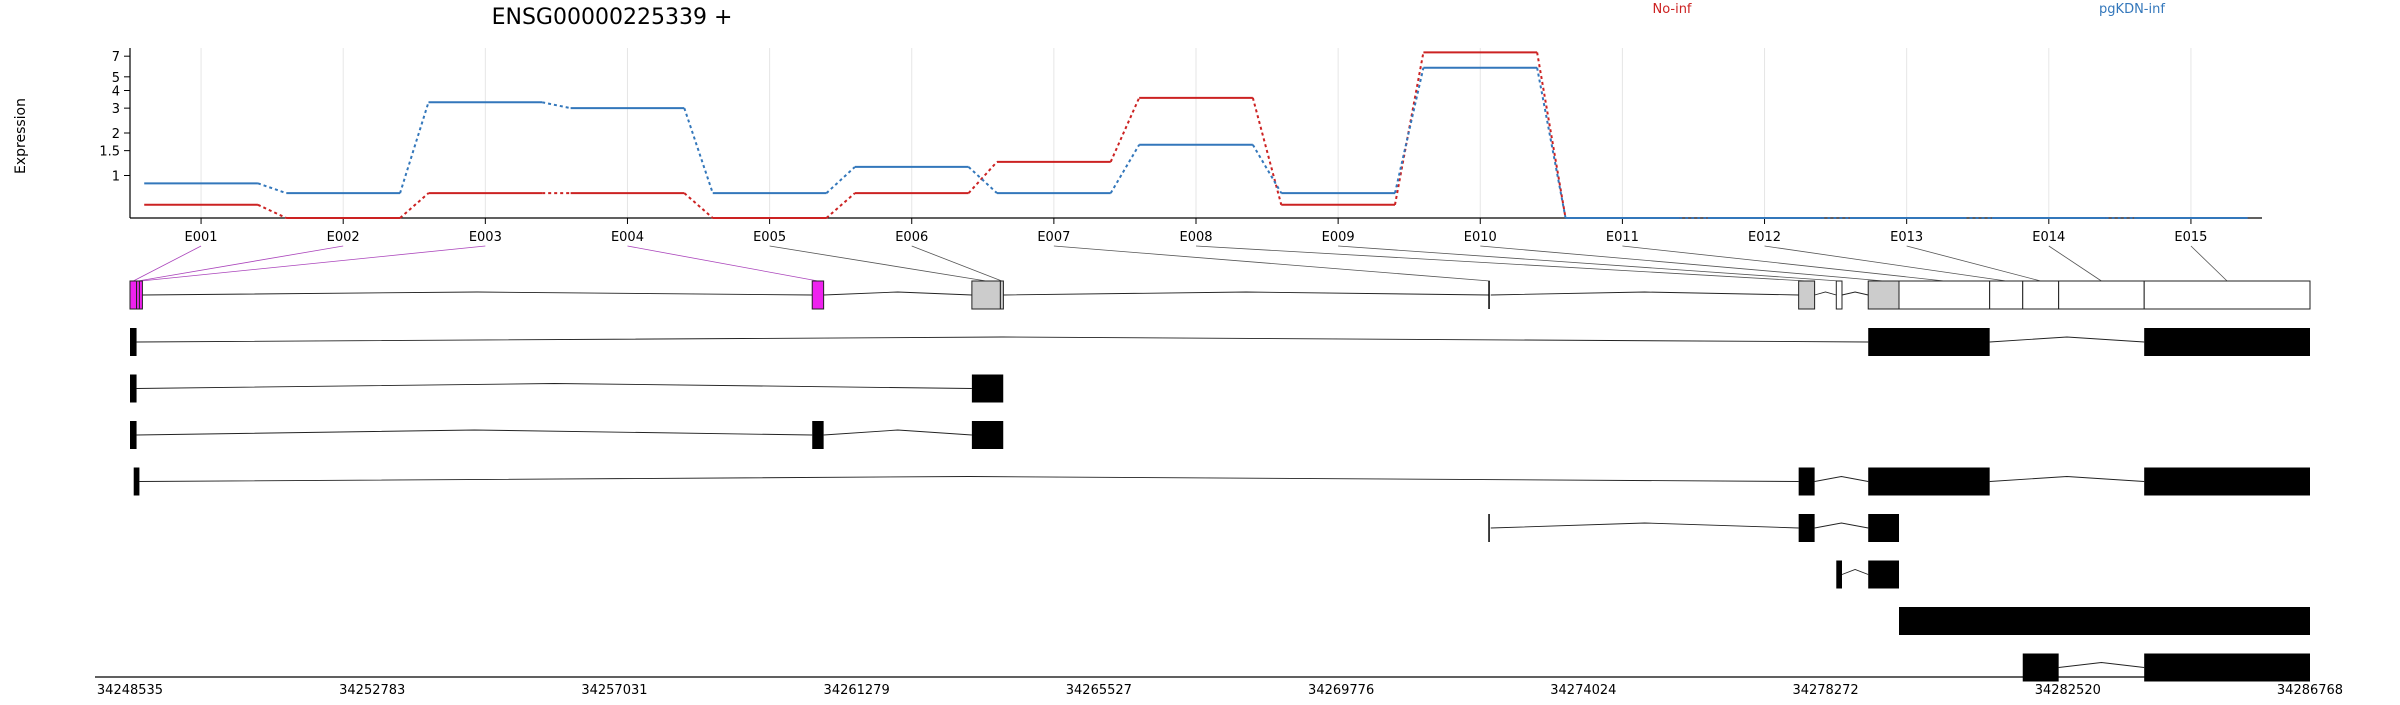 The width and height of the screenshot is (2400, 705). Describe the element at coordinates (240, 263) in the screenshot. I see `exon-connector-e002` at that location.